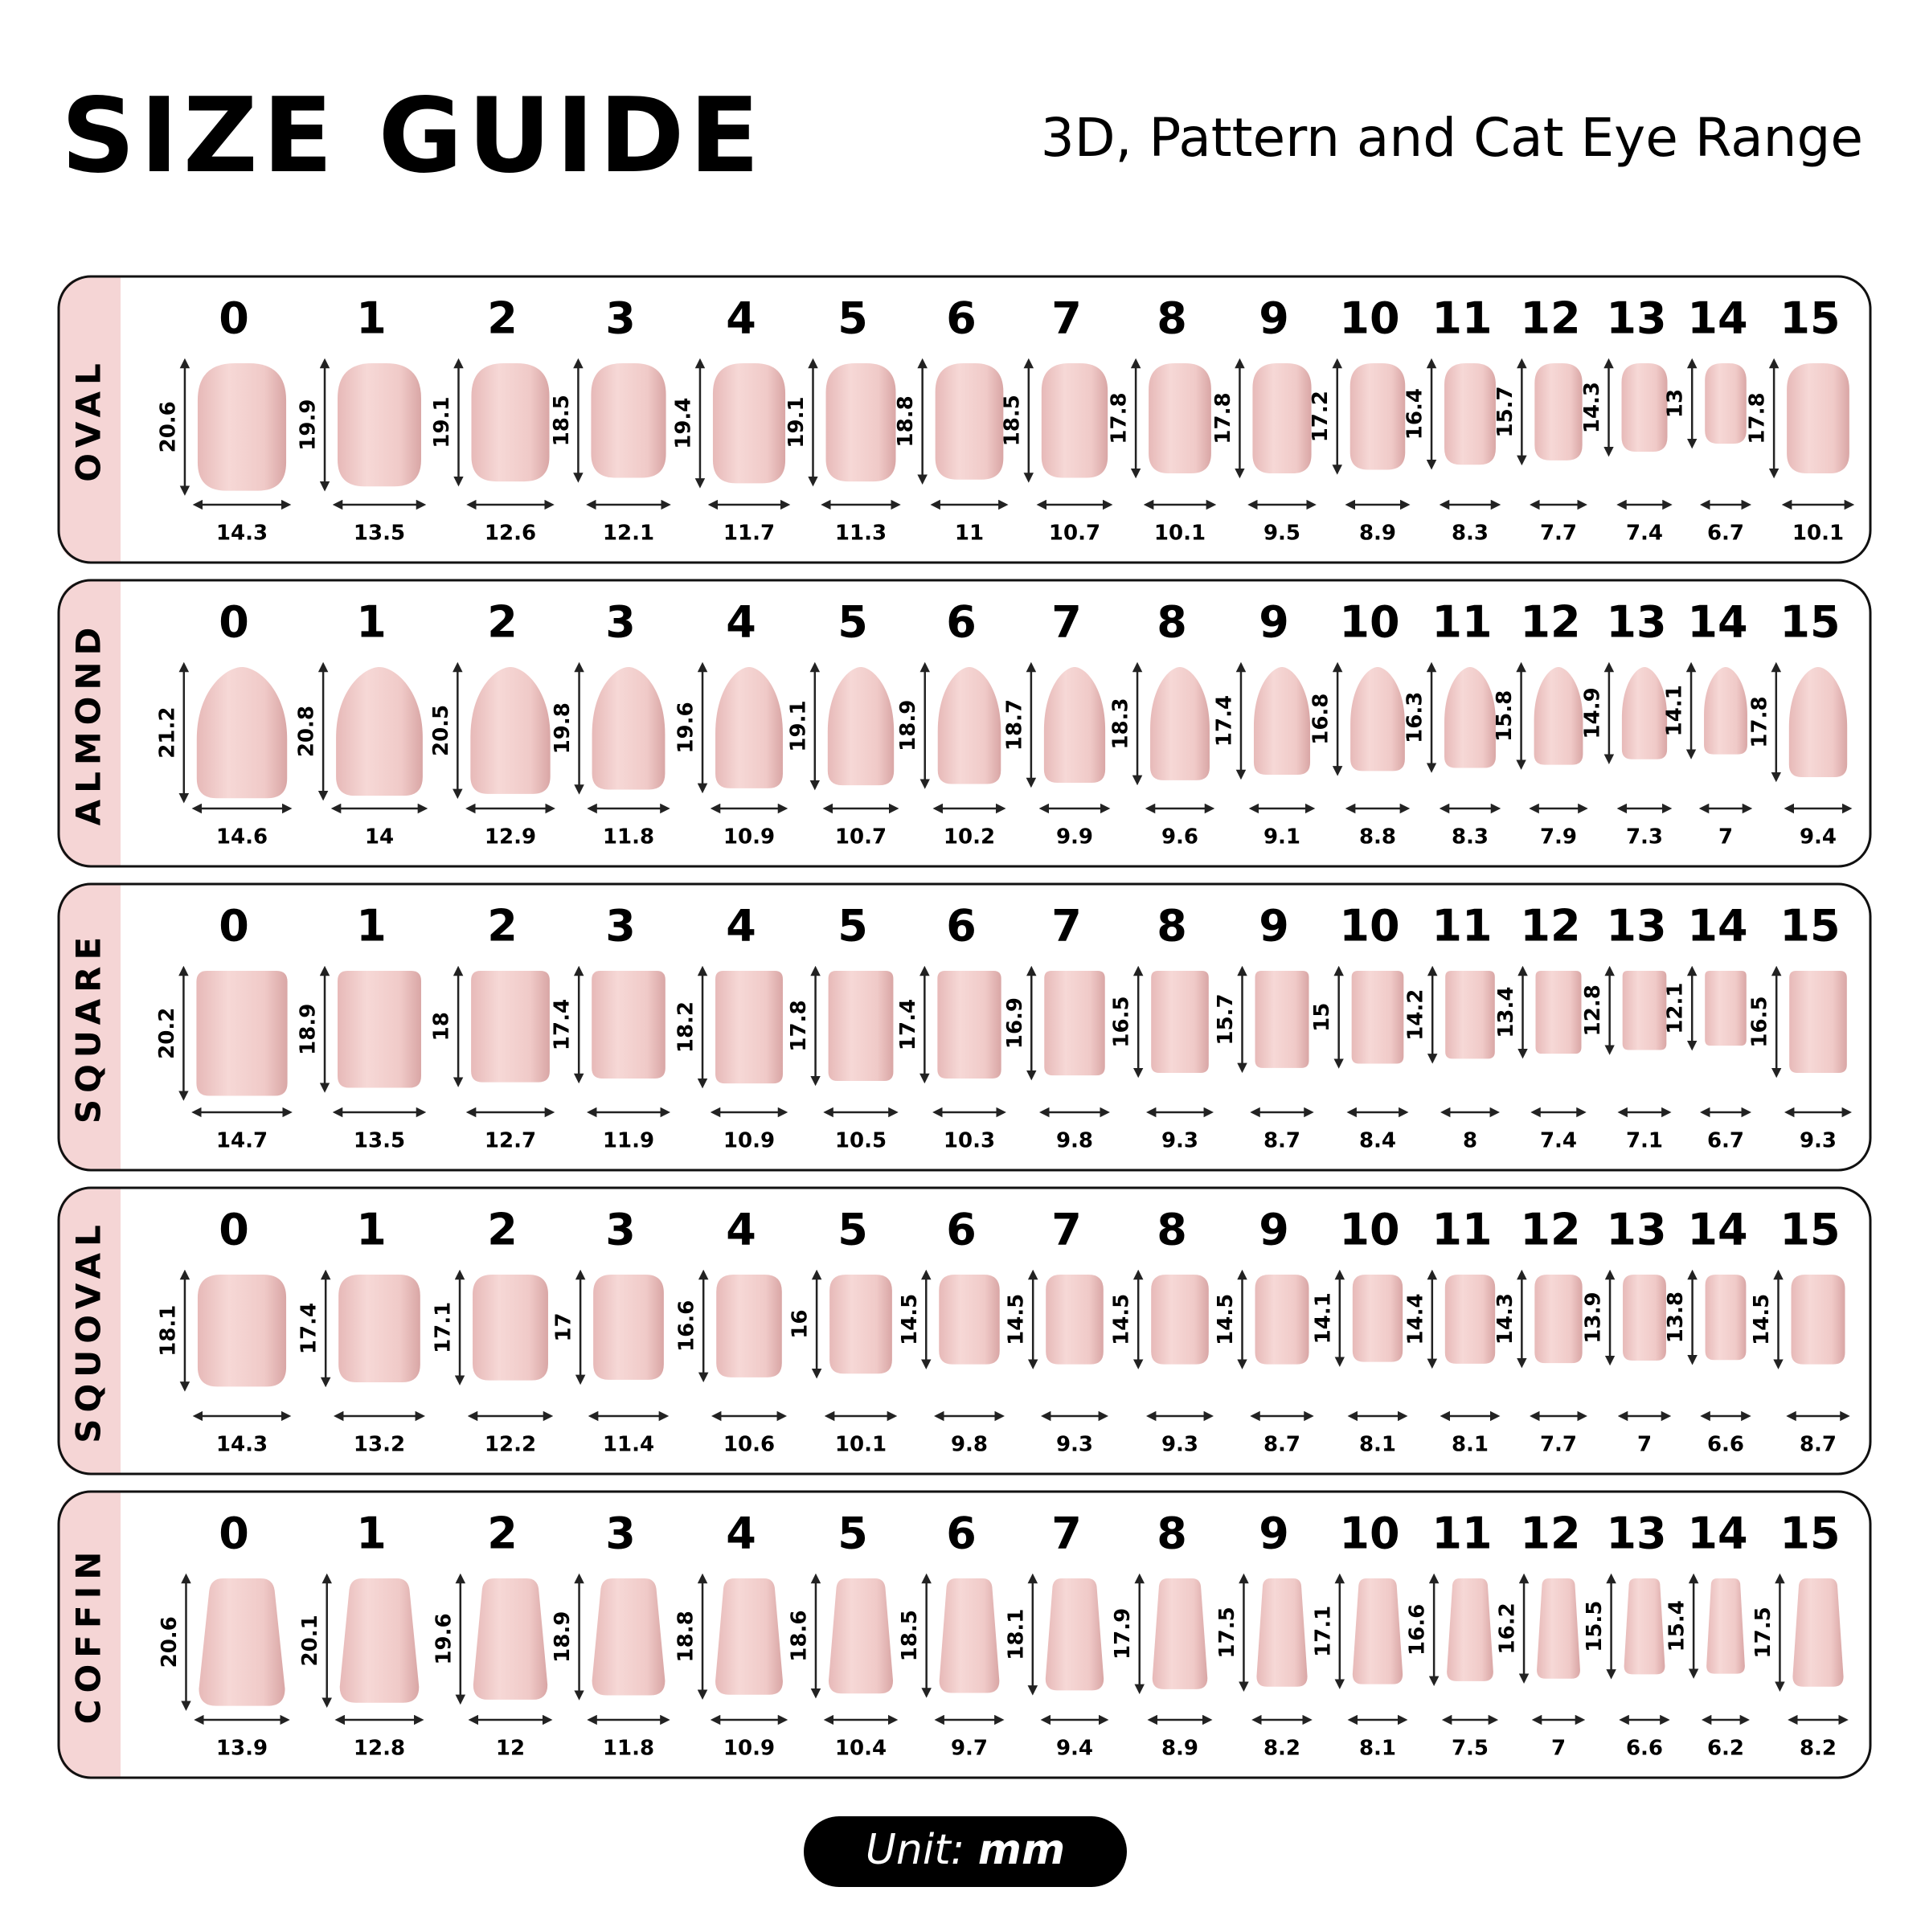  Describe the element at coordinates (915, 1850) in the screenshot. I see `unit-label: Unit:` at that location.